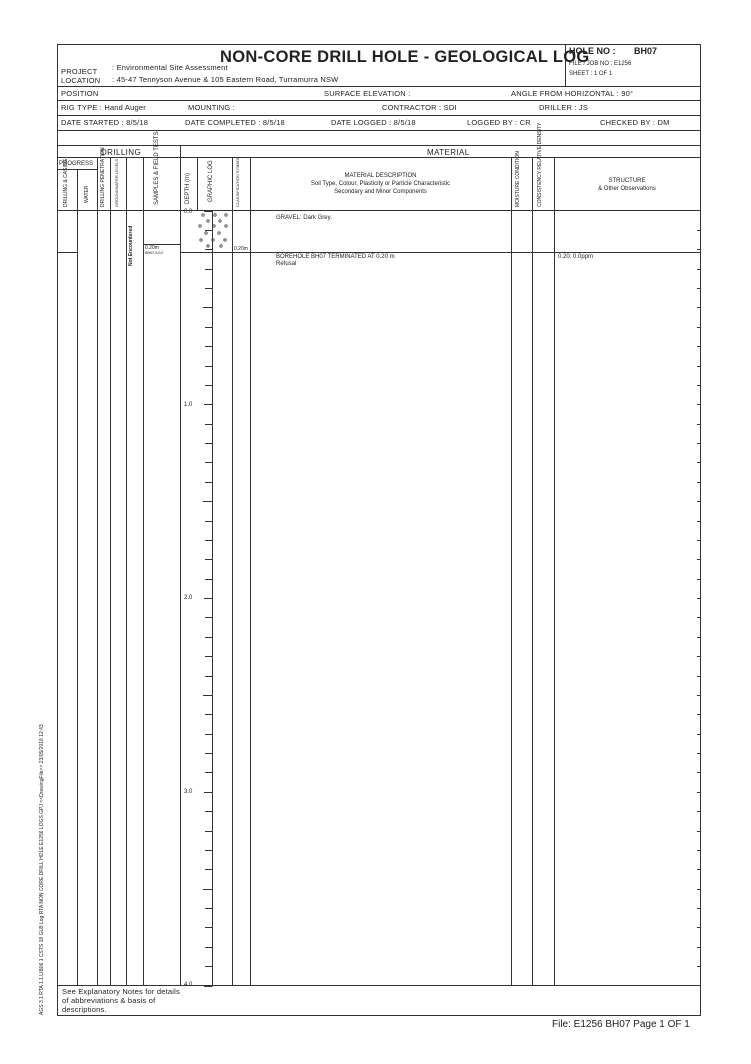 The image size is (751, 1064). Describe the element at coordinates (405, 57) in the screenshot. I see `log-title: NON-CORE DRILL HOLE - GEOLOGICAL LOG` at that location.